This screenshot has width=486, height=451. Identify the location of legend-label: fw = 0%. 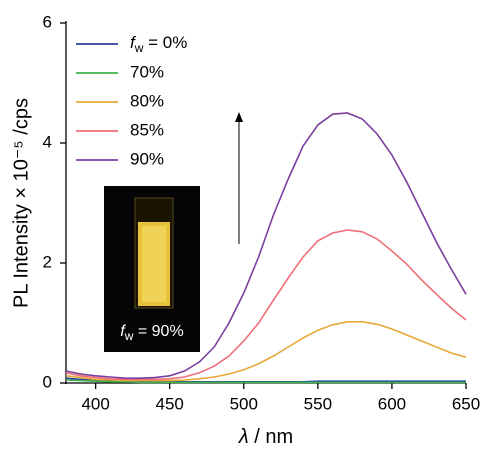
(158, 44).